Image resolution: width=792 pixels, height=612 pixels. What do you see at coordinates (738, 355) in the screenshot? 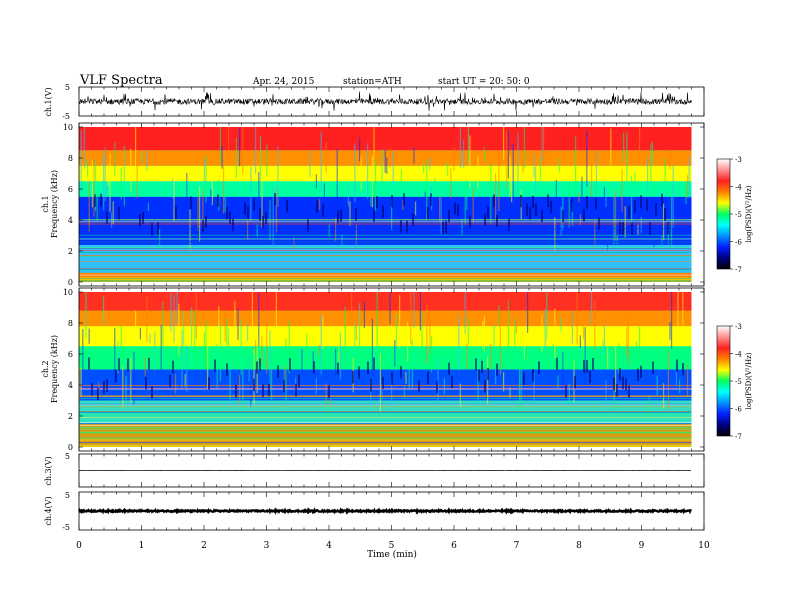
I see `colorbar-2-tick-label: -4` at bounding box center [738, 355].